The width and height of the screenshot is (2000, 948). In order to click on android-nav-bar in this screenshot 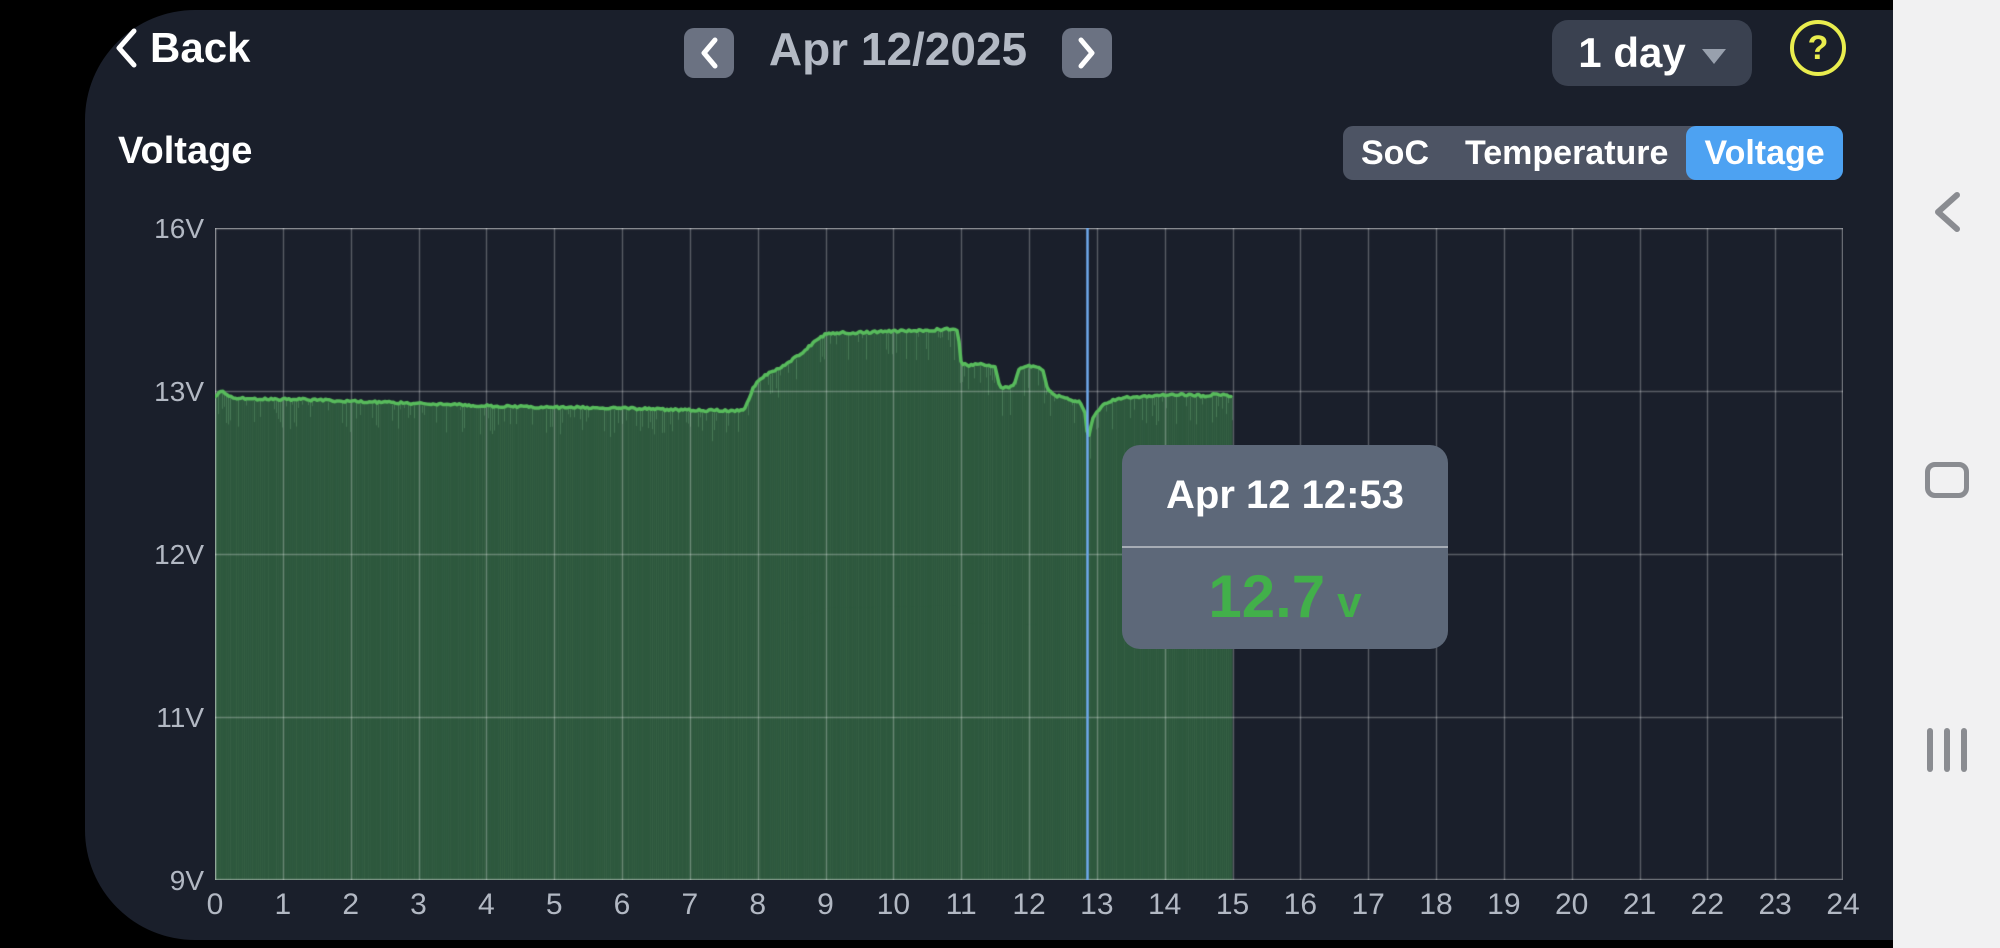, I will do `click(1946, 474)`.